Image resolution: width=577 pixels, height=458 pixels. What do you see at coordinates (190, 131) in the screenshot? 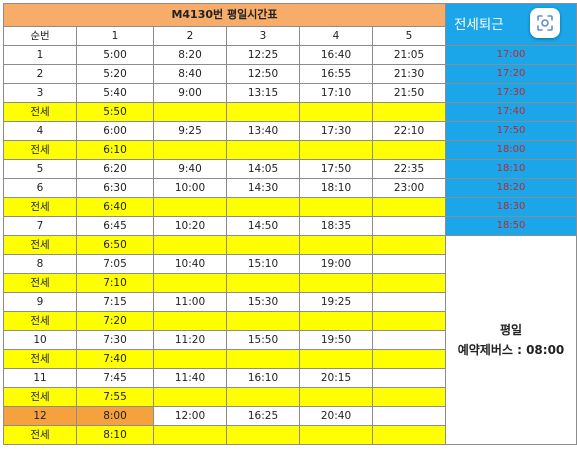
I see `time-cell: 9:25` at bounding box center [190, 131].